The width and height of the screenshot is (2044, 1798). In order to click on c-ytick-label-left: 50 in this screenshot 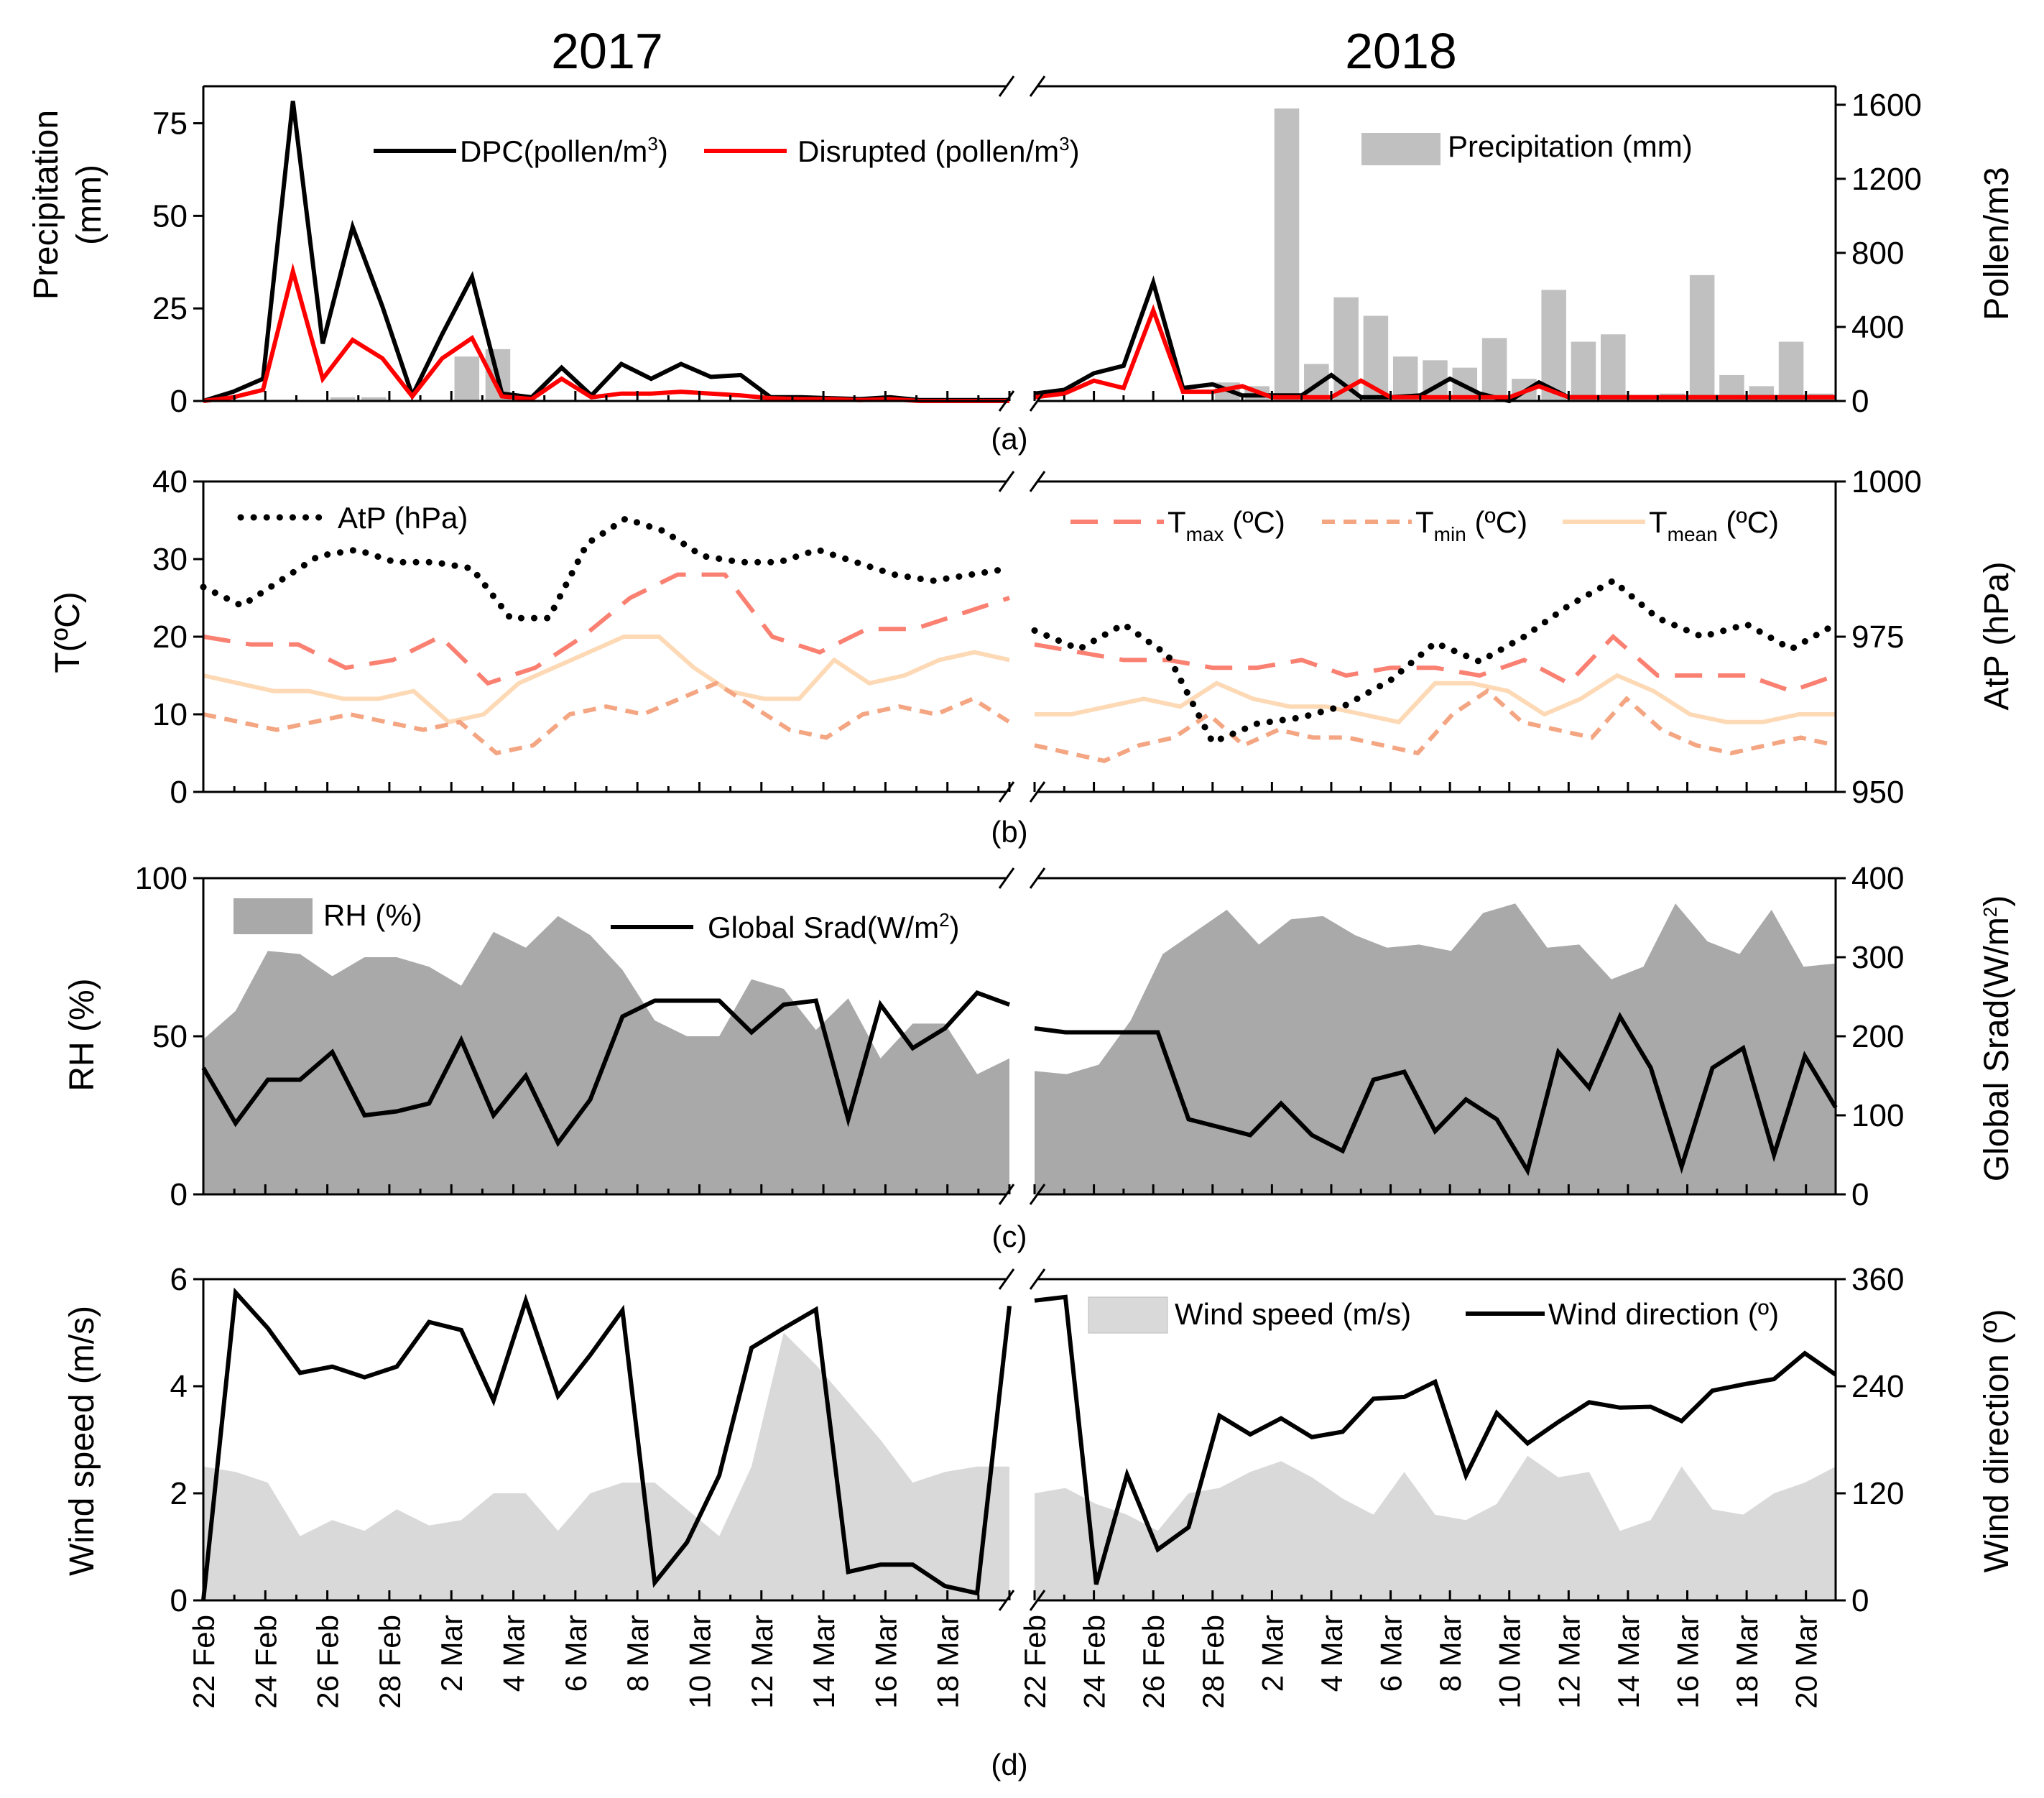, I will do `click(170, 1036)`.